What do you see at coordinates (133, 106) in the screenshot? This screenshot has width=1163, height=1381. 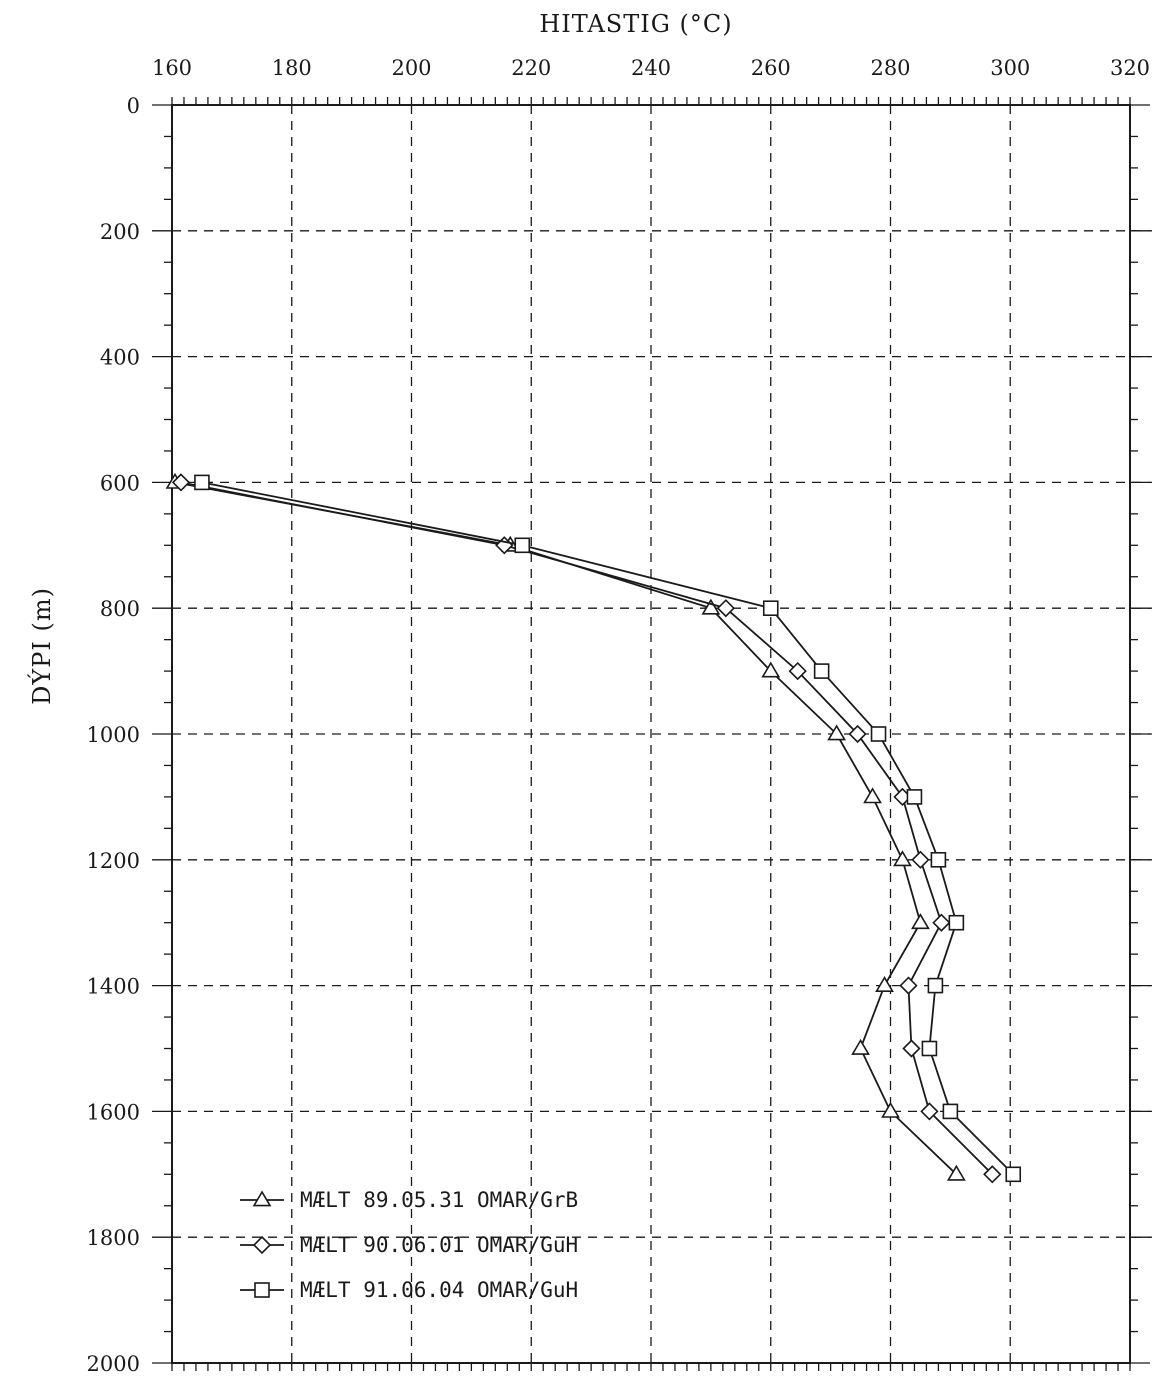 I see `y-tick-label: 0` at bounding box center [133, 106].